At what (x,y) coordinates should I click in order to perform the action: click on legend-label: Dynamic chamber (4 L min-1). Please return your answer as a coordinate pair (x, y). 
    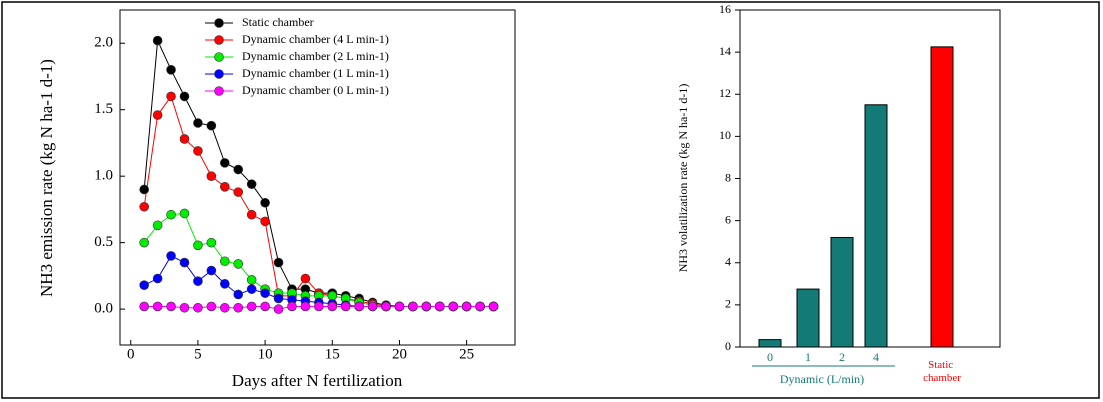
    Looking at the image, I should click on (315, 39).